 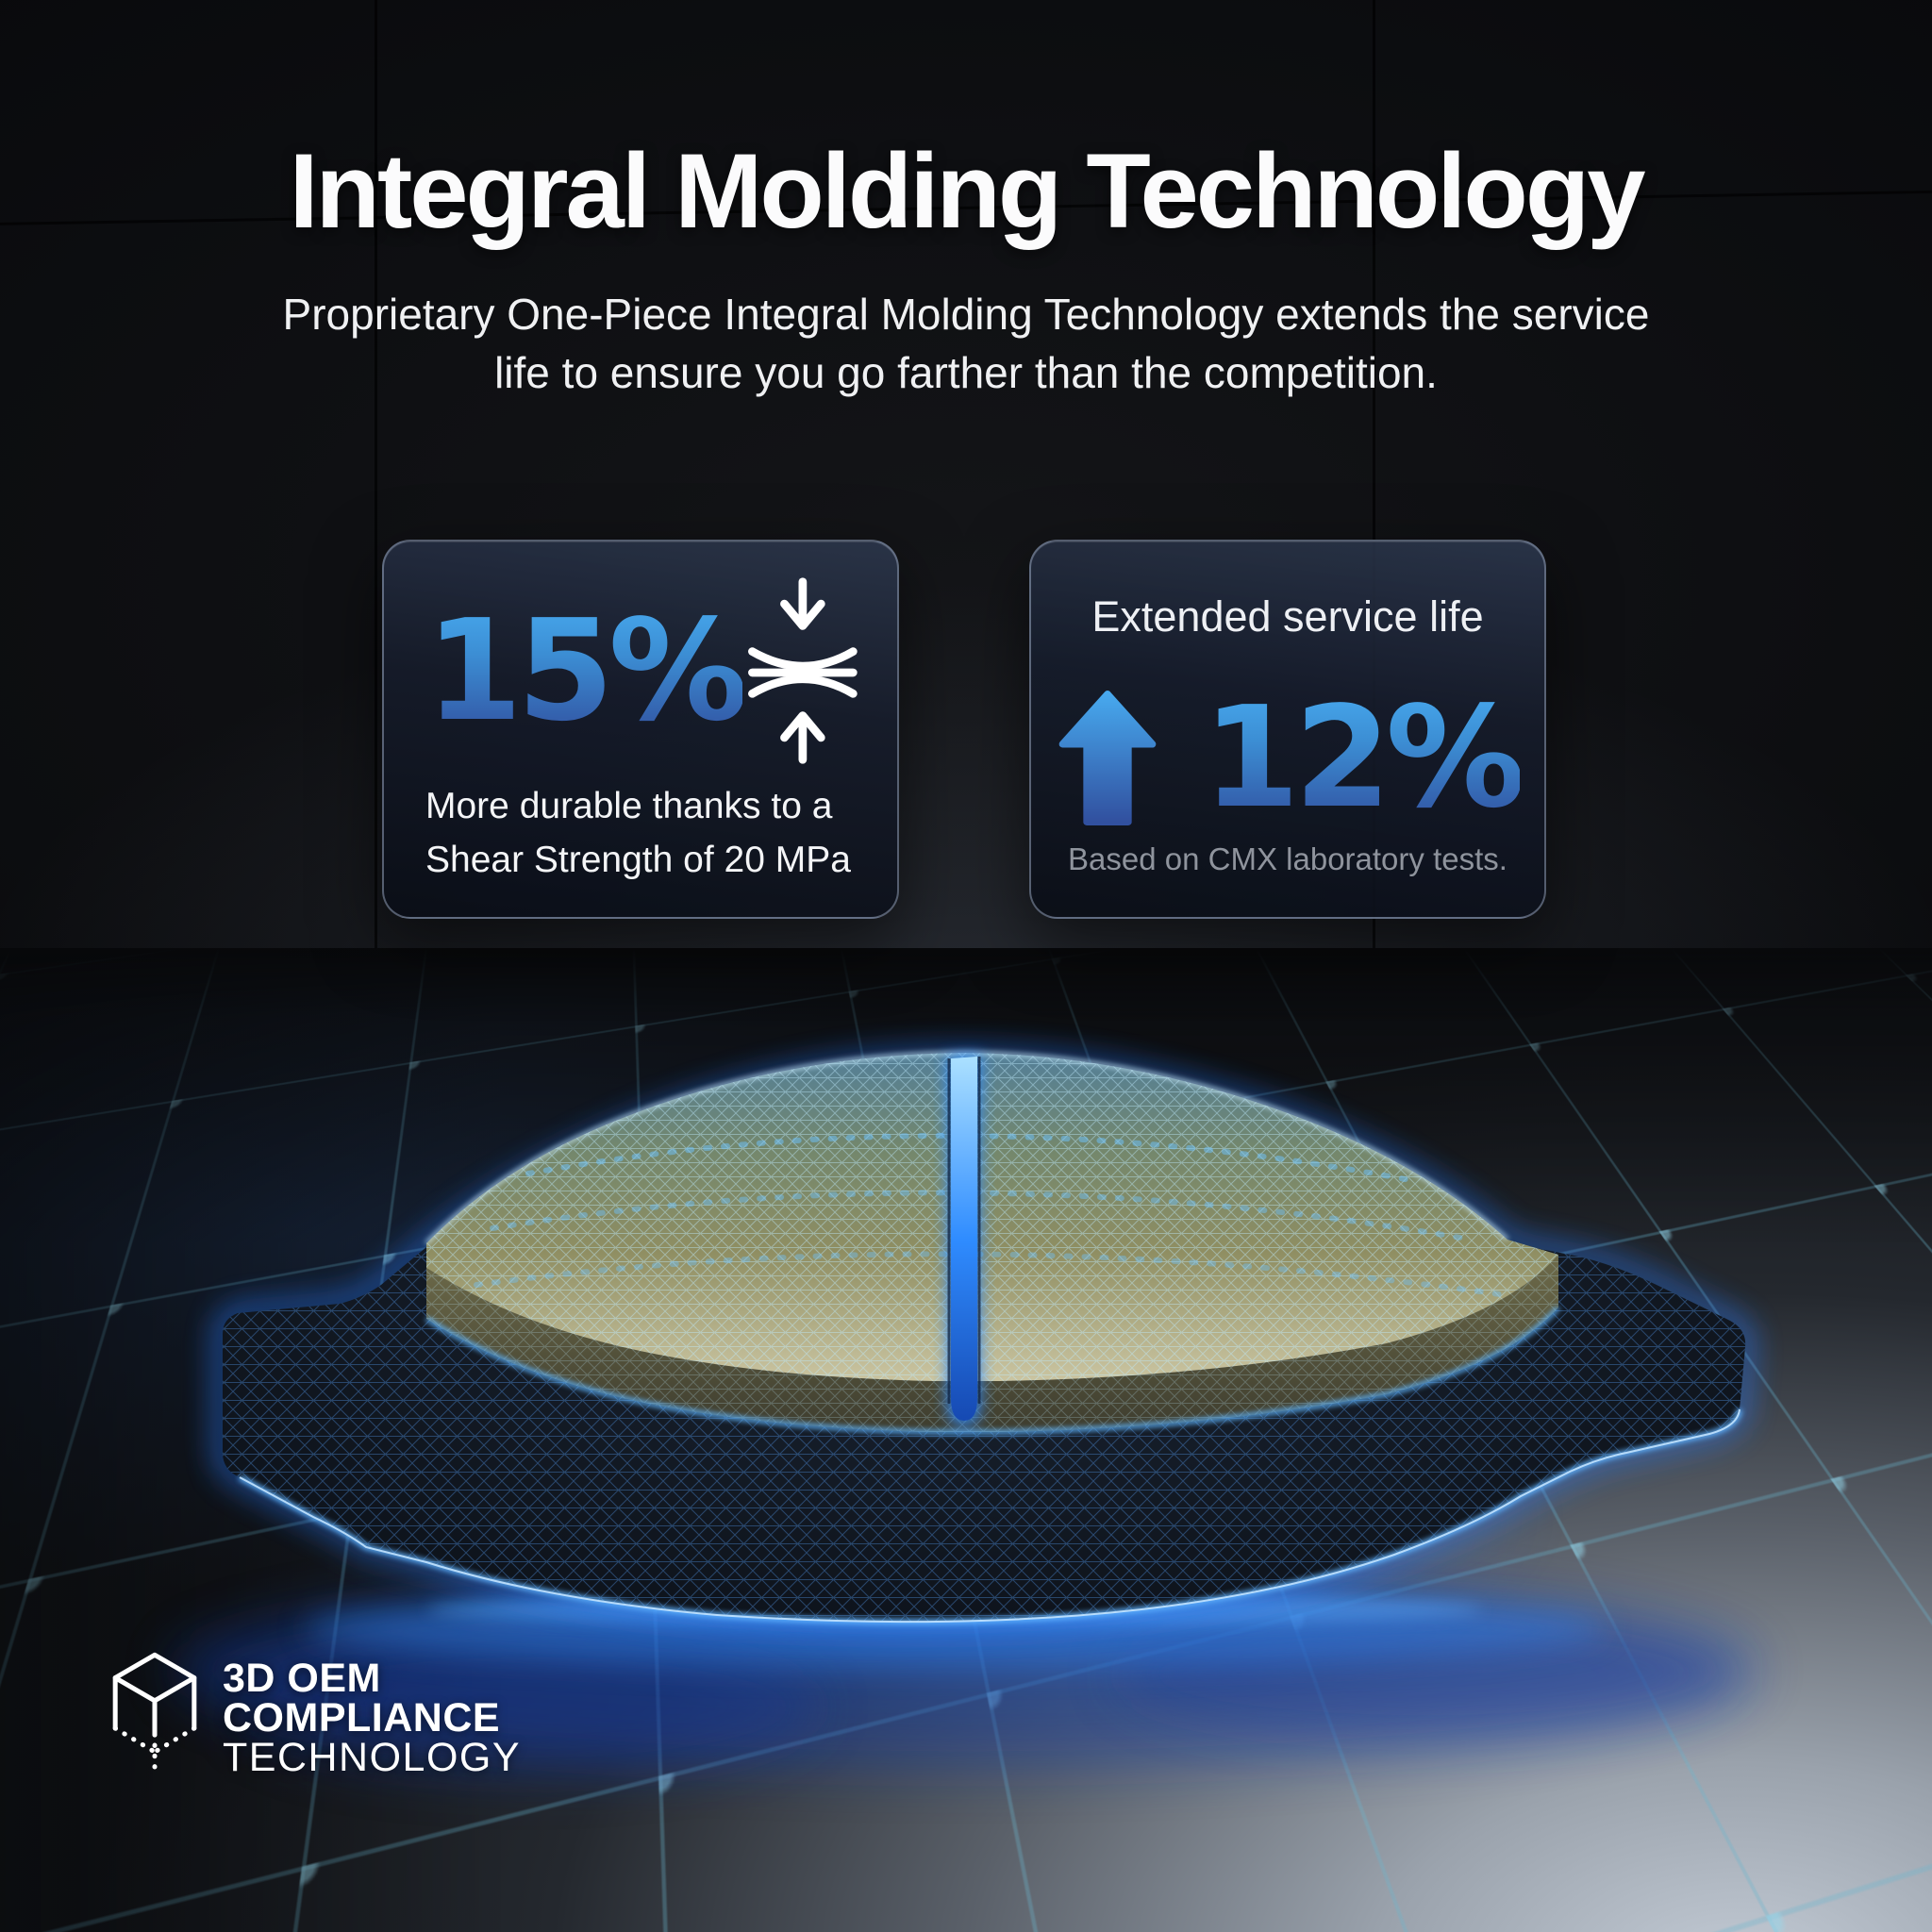 What do you see at coordinates (967, 191) in the screenshot?
I see `page-title: Integral Molding Technology` at bounding box center [967, 191].